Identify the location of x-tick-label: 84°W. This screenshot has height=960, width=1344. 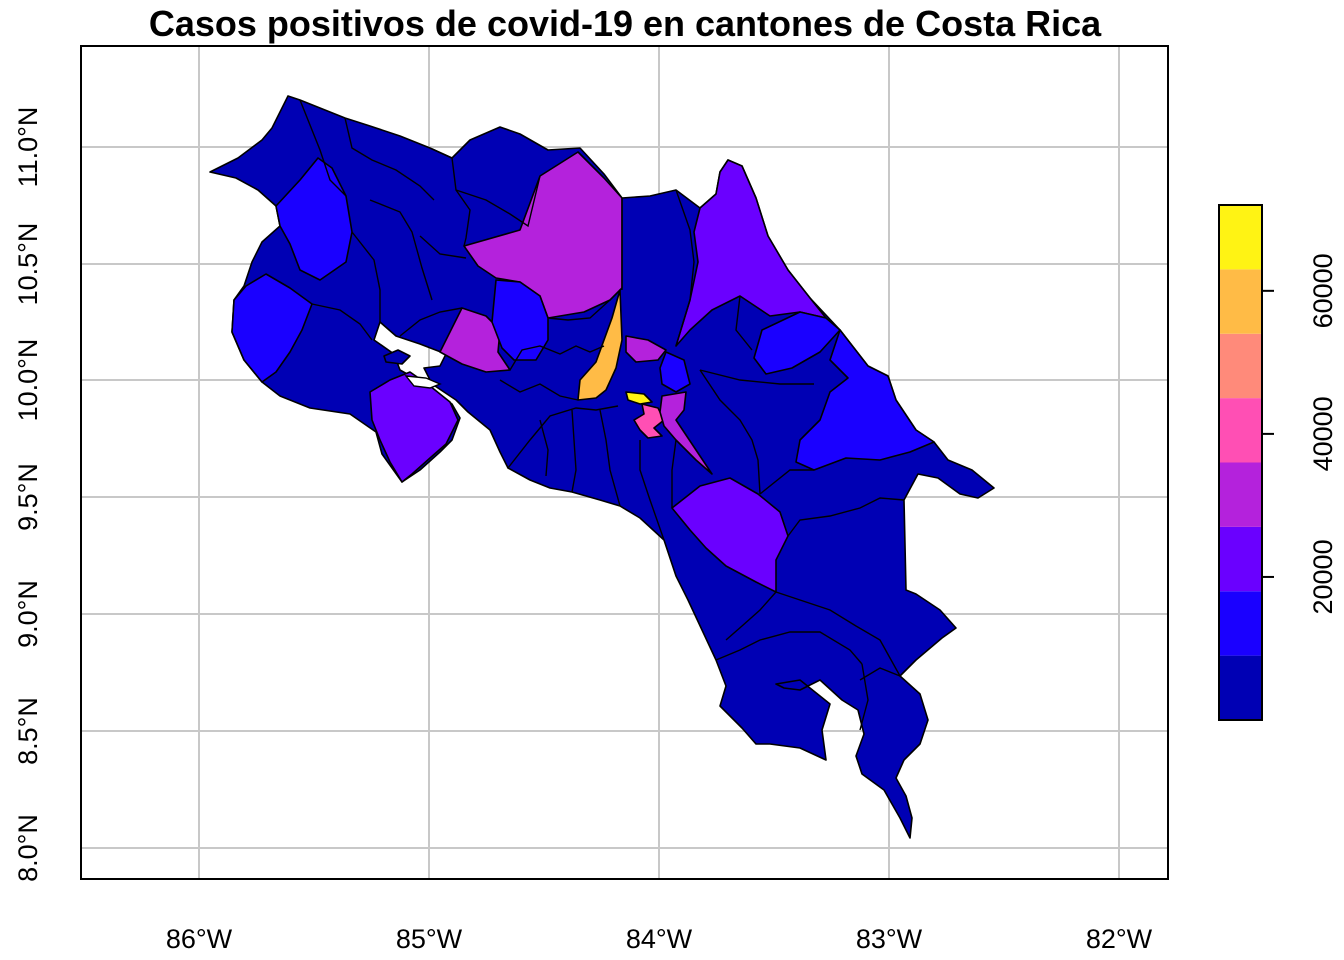
(659, 939).